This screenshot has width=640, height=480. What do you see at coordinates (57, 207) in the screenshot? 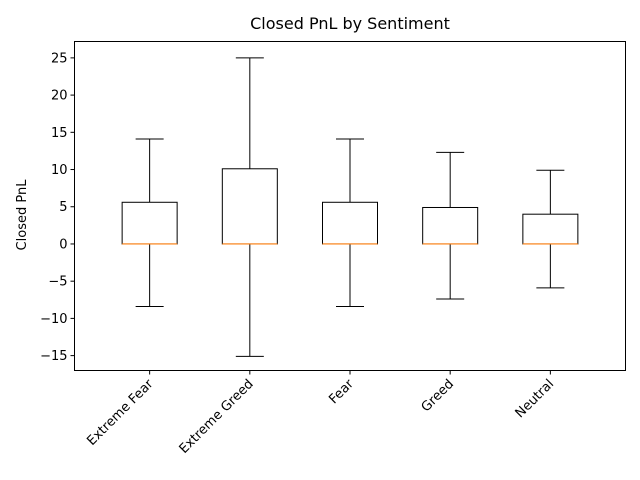
I see `y-axis: −15 −10 −5 0 5 10 15 20 25` at bounding box center [57, 207].